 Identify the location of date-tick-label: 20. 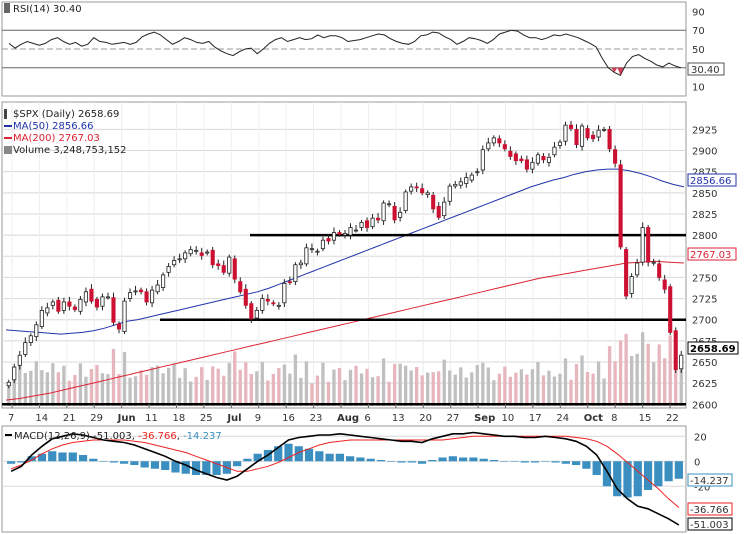
(425, 418).